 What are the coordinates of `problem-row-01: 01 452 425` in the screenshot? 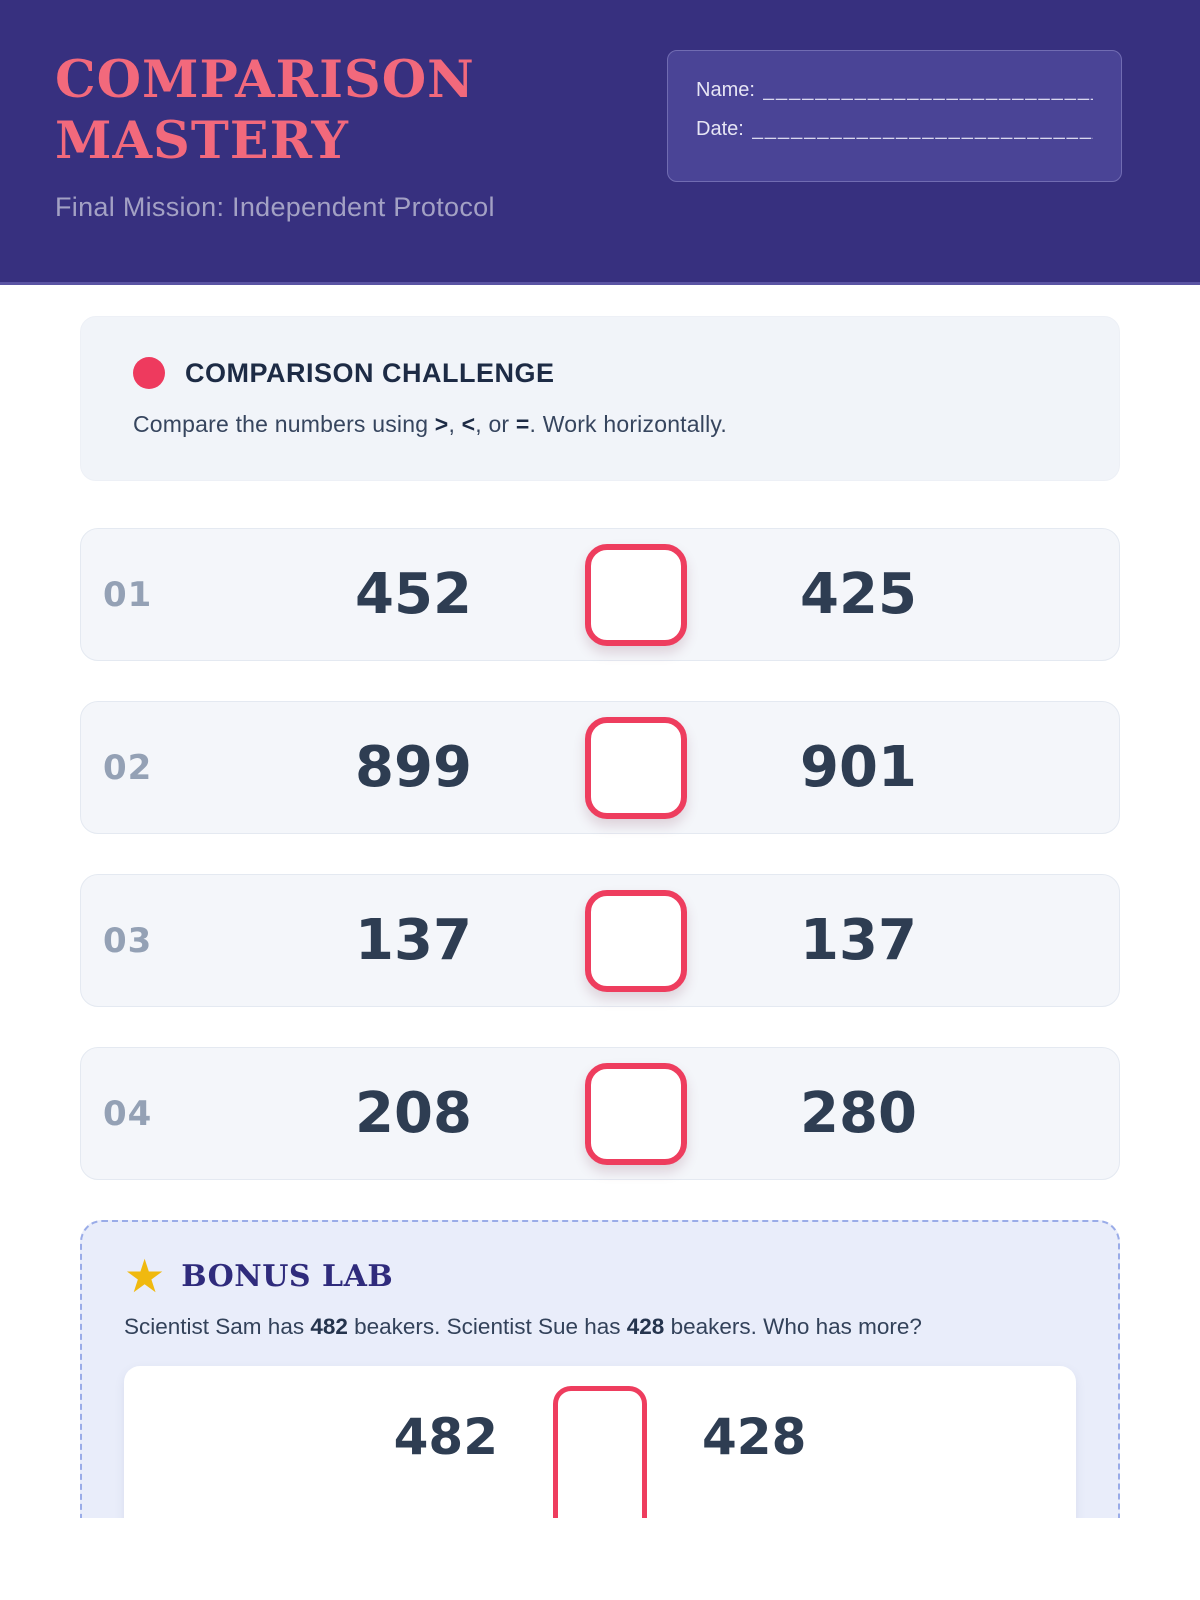 It's located at (600, 594).